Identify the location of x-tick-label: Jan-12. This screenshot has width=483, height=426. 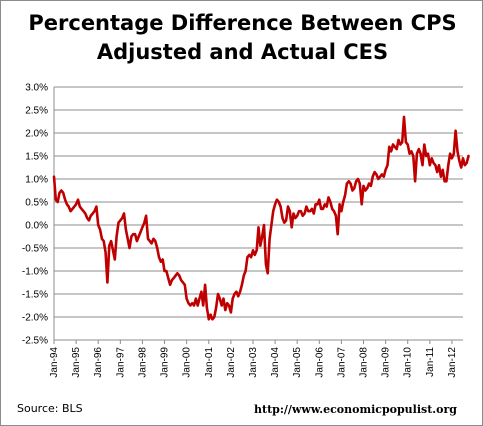
(452, 362).